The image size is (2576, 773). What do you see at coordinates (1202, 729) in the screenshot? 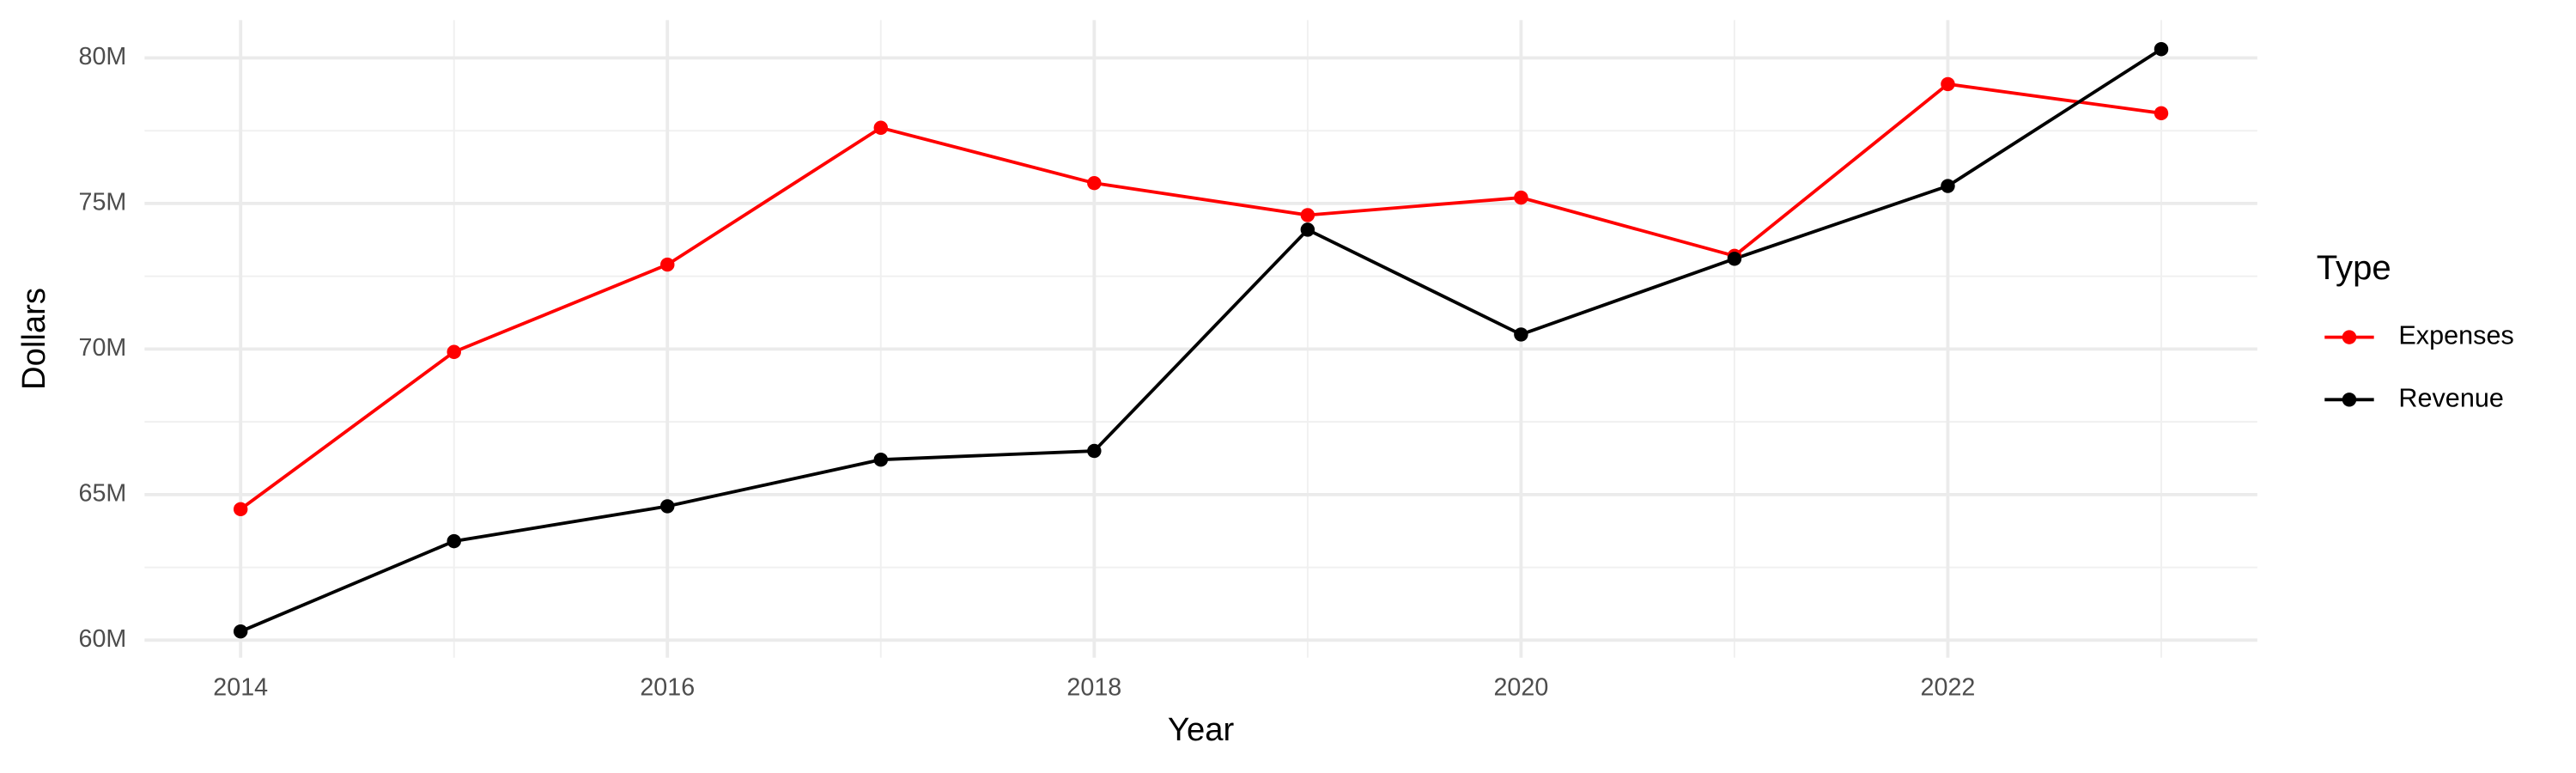
I see `x-axis-title: Year` at bounding box center [1202, 729].